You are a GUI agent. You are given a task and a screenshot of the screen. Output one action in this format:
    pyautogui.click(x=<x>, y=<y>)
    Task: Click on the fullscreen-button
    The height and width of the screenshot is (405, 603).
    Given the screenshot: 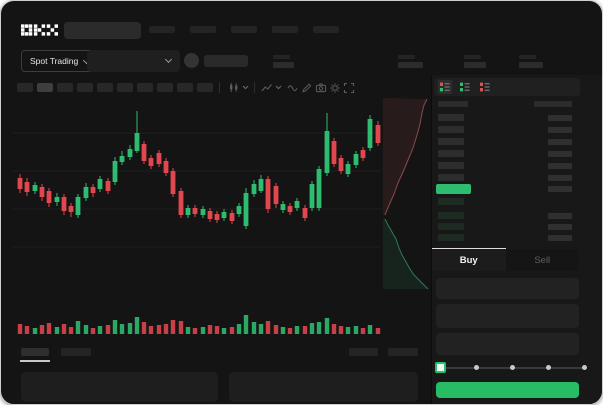 What is the action you would take?
    pyautogui.click(x=348, y=87)
    